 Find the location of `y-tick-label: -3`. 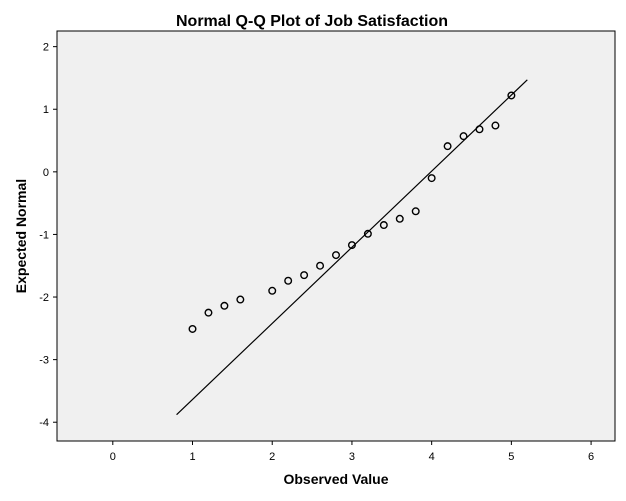

y-tick-label: -3 is located at coordinates (44, 361).